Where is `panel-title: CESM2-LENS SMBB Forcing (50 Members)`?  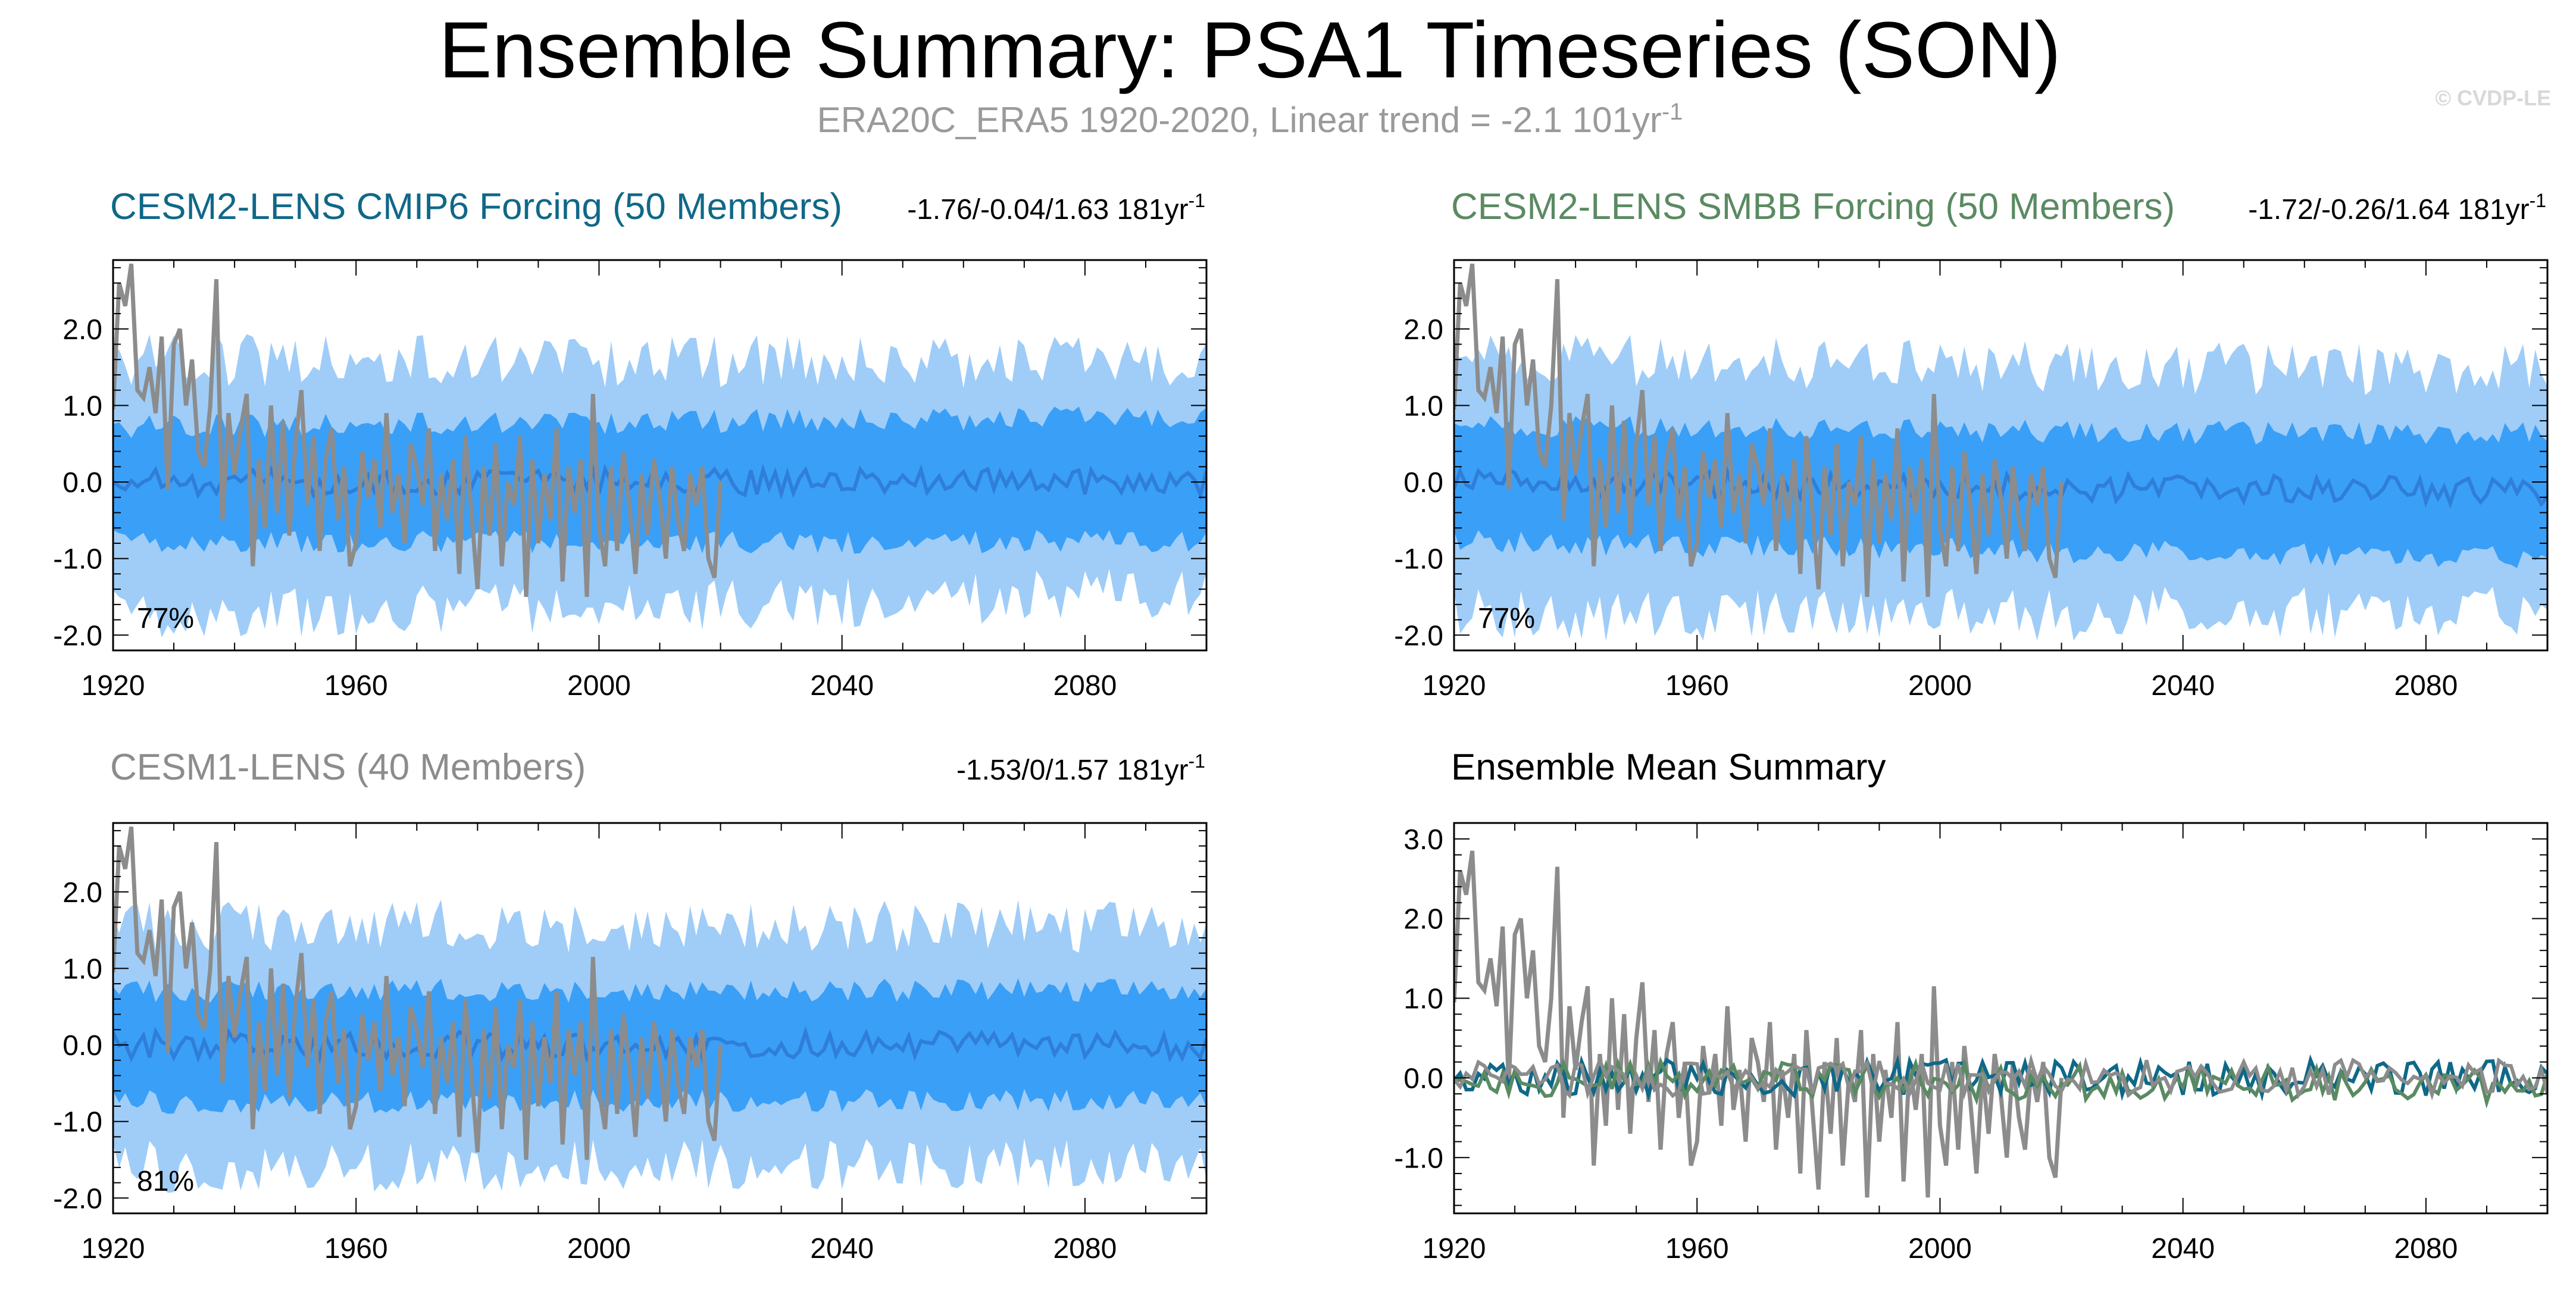 panel-title: CESM2-LENS SMBB Forcing (50 Members) is located at coordinates (1813, 207).